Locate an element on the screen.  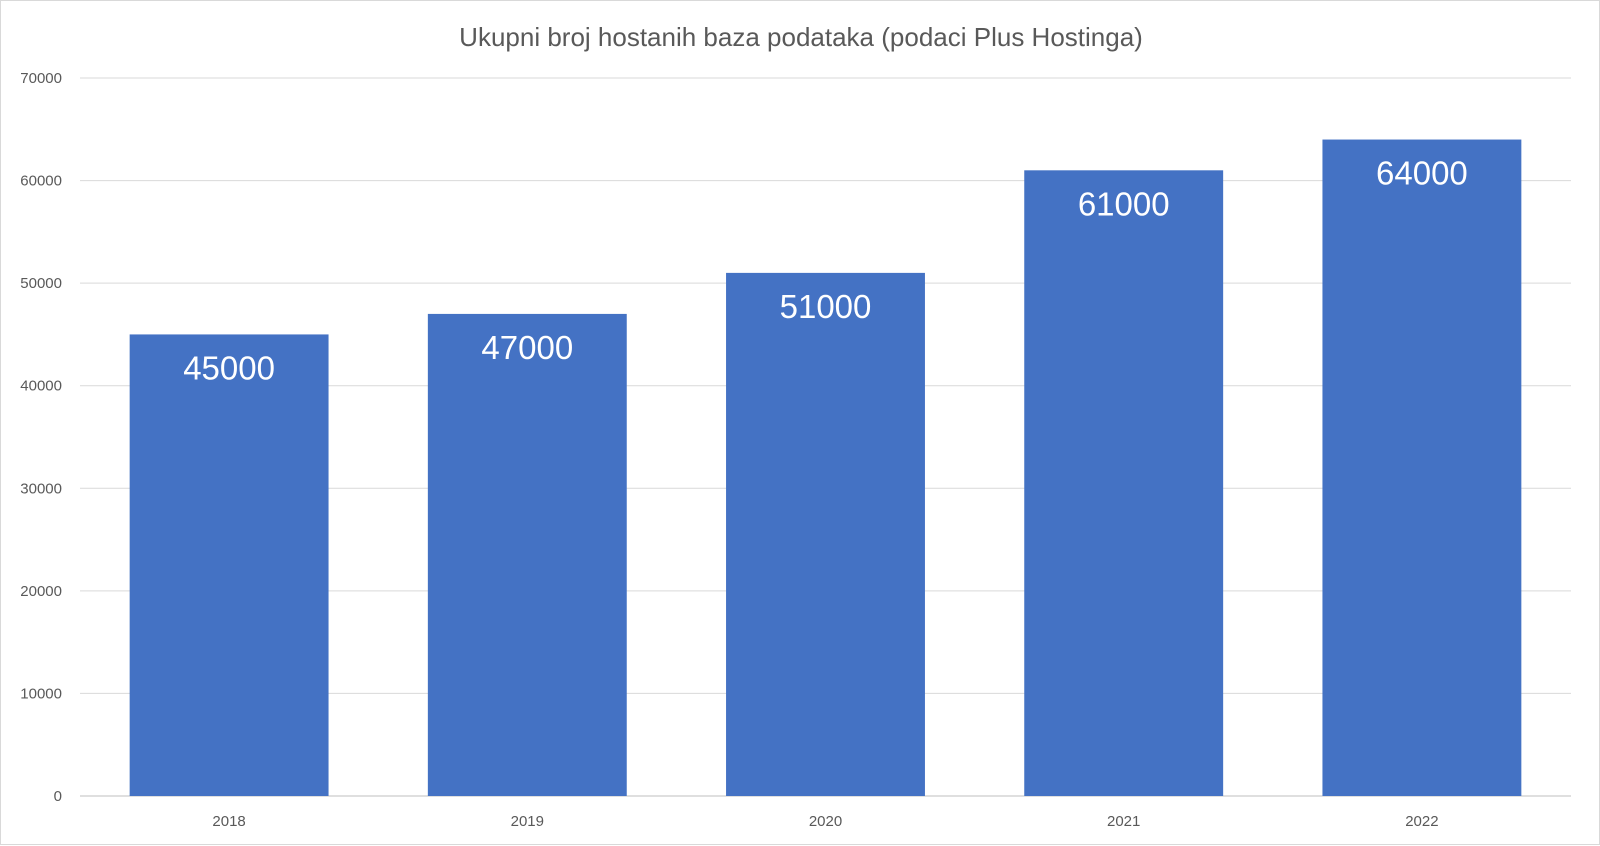
y-tick-label: 70000 is located at coordinates (41, 78).